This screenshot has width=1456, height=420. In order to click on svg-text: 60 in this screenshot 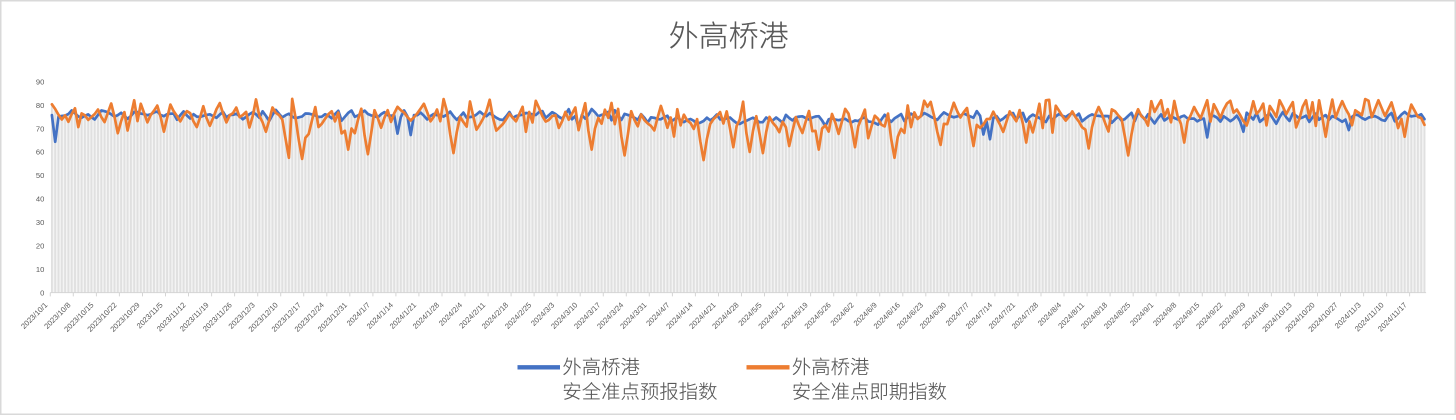, I will do `click(40, 152)`.